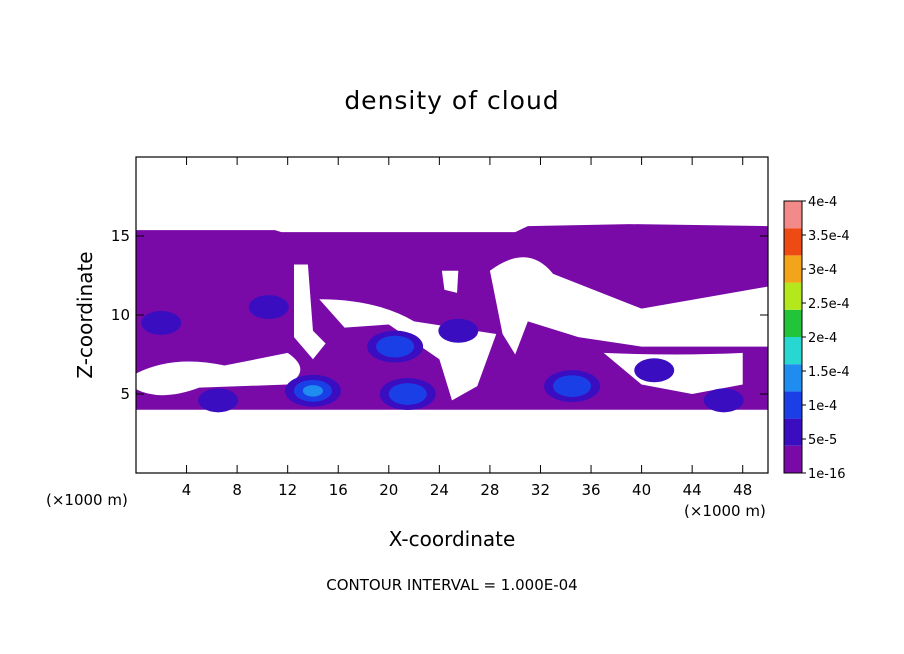 The width and height of the screenshot is (904, 654). What do you see at coordinates (187, 490) in the screenshot?
I see `x-tick-label: 4` at bounding box center [187, 490].